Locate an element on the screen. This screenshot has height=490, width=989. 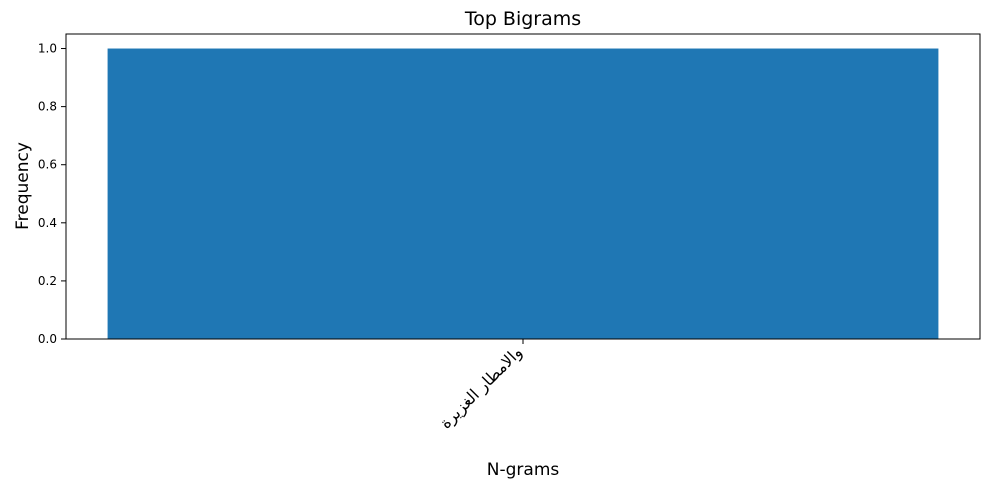
y-axis: 0.0 0.2 0.4 0.6 0.8 1.0 is located at coordinates (52, 194).